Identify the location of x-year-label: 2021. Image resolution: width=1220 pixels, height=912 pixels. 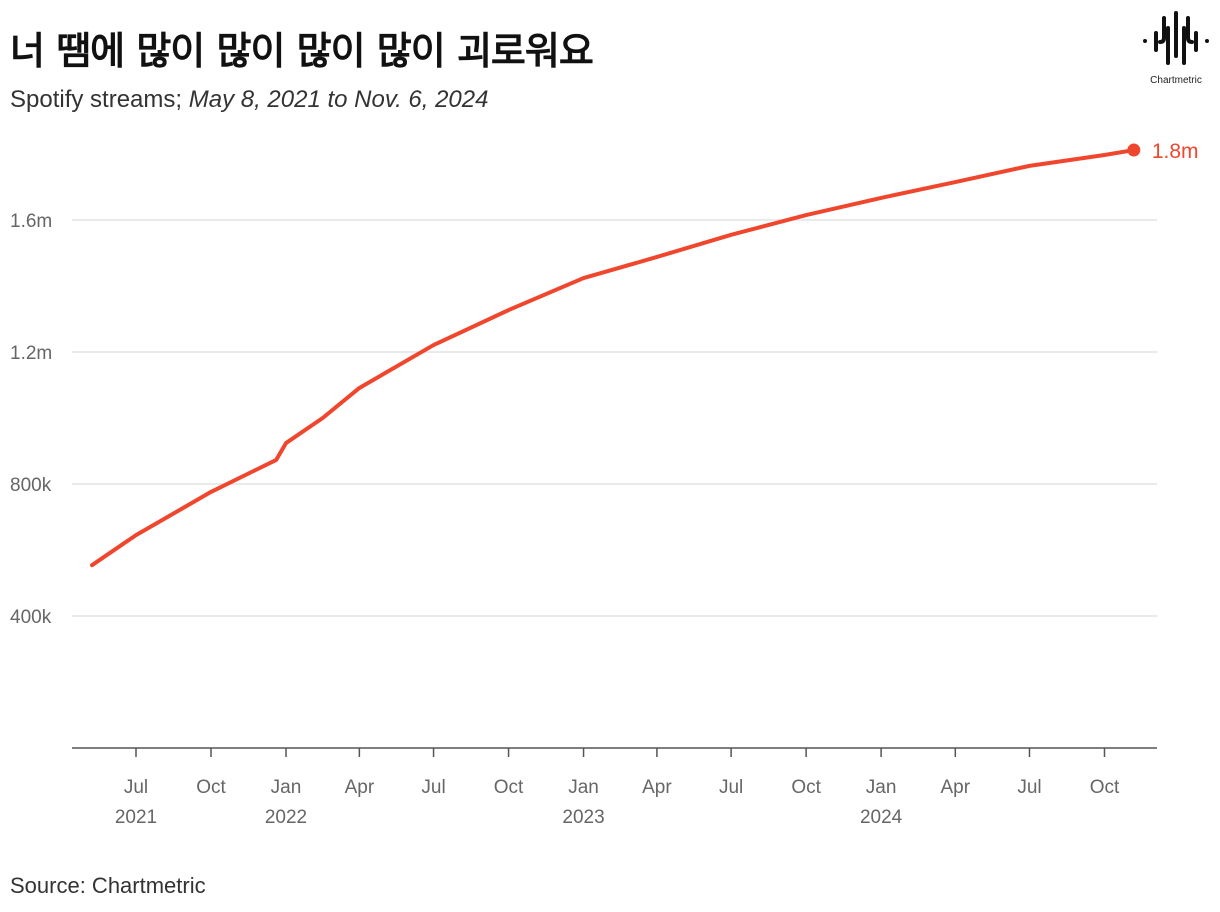
(136, 817).